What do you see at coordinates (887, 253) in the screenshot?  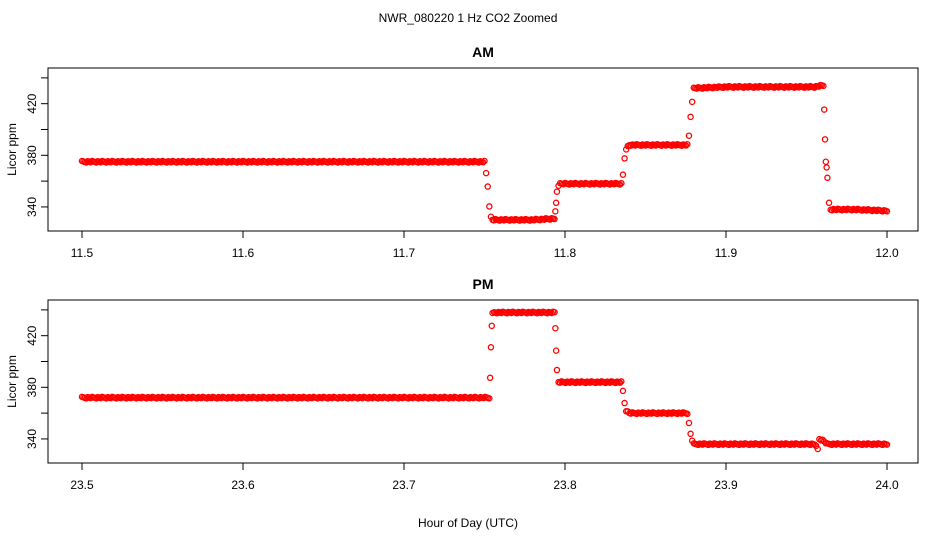 I see `x-tick-label: 12.0` at bounding box center [887, 253].